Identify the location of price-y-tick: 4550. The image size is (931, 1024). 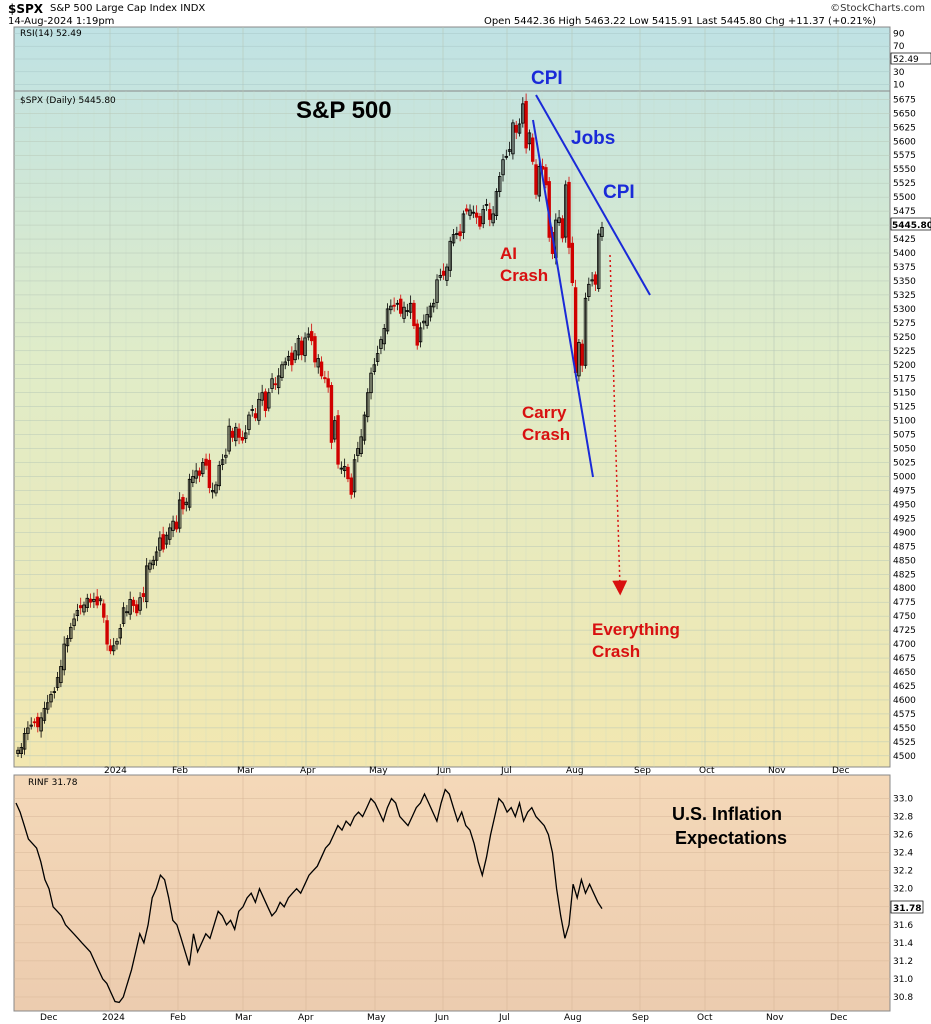
(904, 729).